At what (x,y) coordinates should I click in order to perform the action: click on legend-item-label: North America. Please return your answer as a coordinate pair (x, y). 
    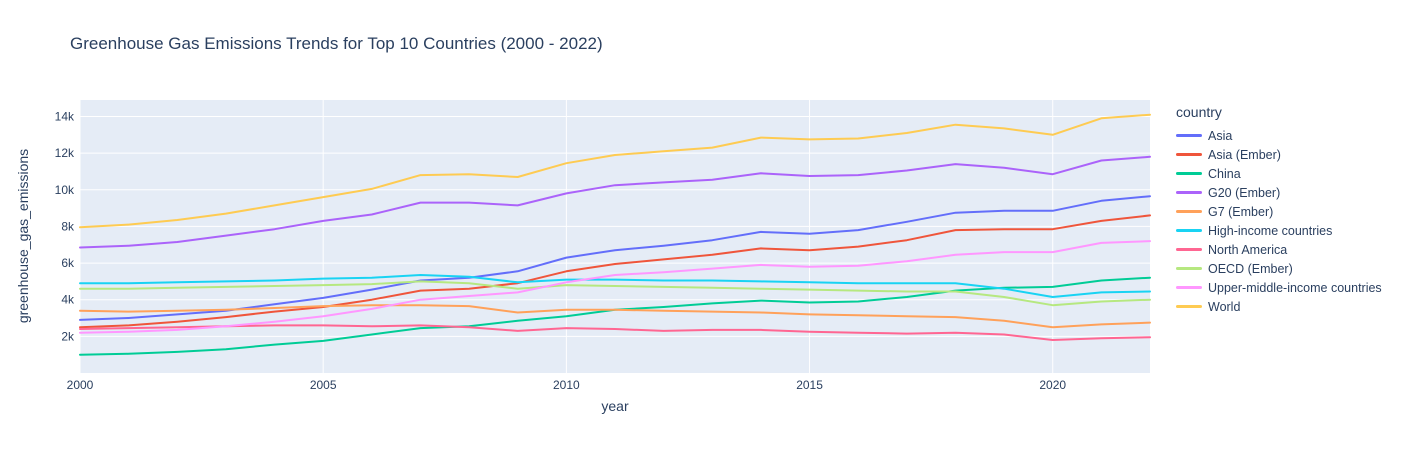
    Looking at the image, I should click on (1248, 249).